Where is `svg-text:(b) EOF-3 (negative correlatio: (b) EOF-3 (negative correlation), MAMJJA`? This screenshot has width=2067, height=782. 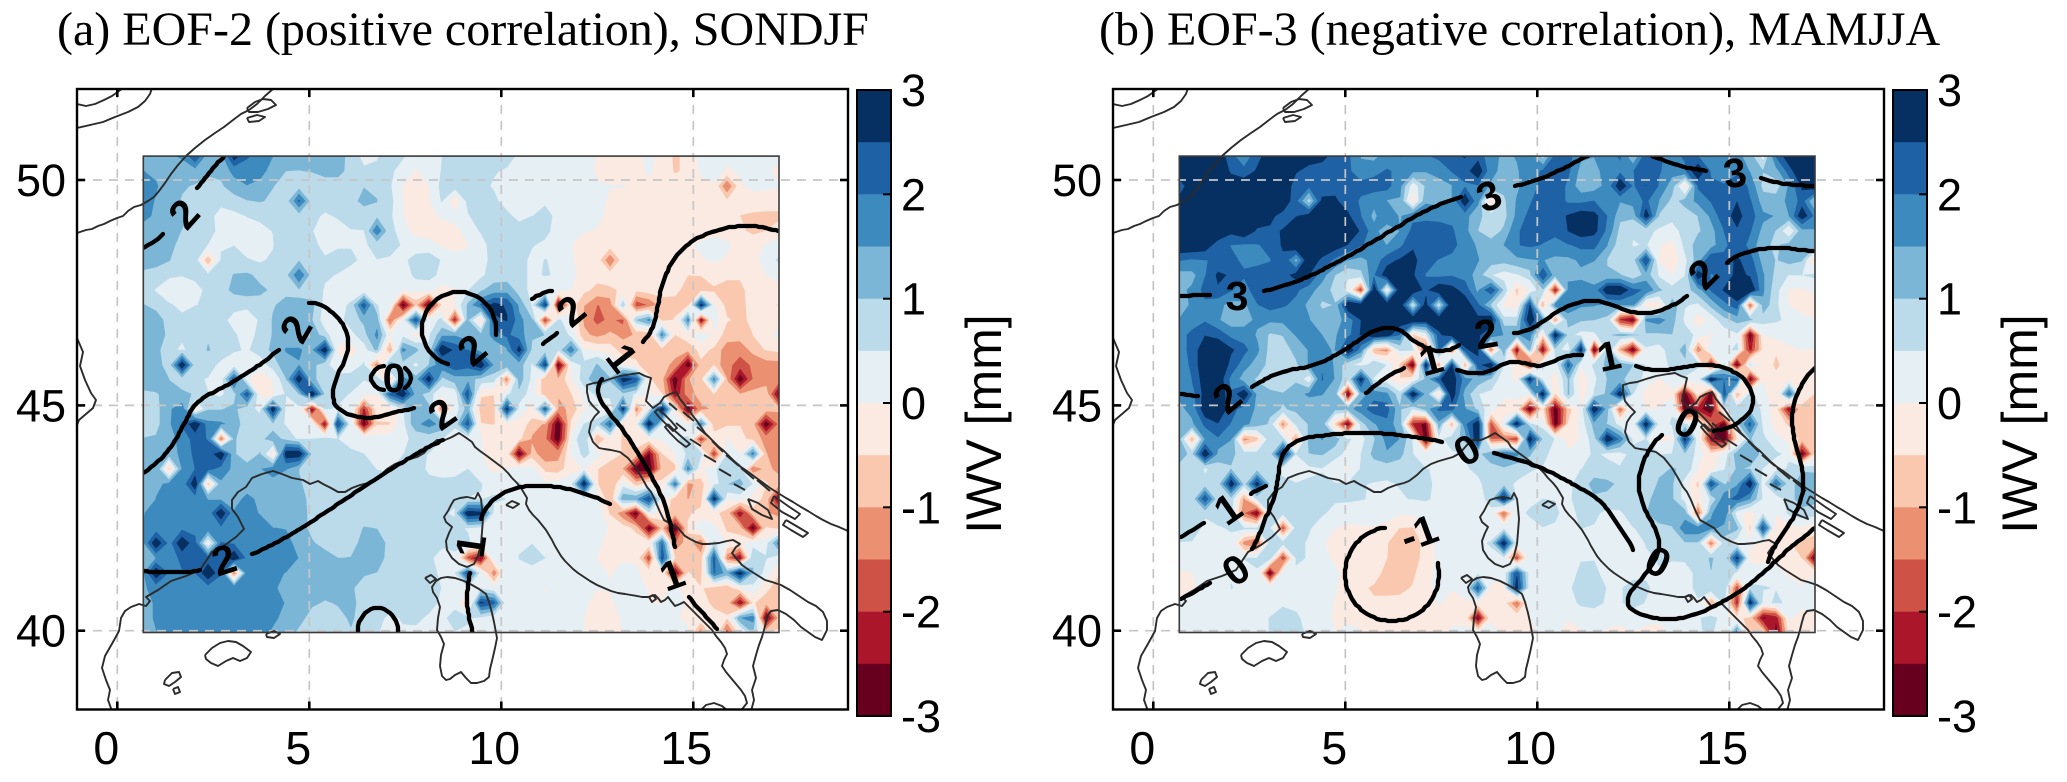
svg-text:(b) EOF-3 (negative correlatio: (b) EOF-3 (negative correlation), MAMJJA is located at coordinates (1519, 29).